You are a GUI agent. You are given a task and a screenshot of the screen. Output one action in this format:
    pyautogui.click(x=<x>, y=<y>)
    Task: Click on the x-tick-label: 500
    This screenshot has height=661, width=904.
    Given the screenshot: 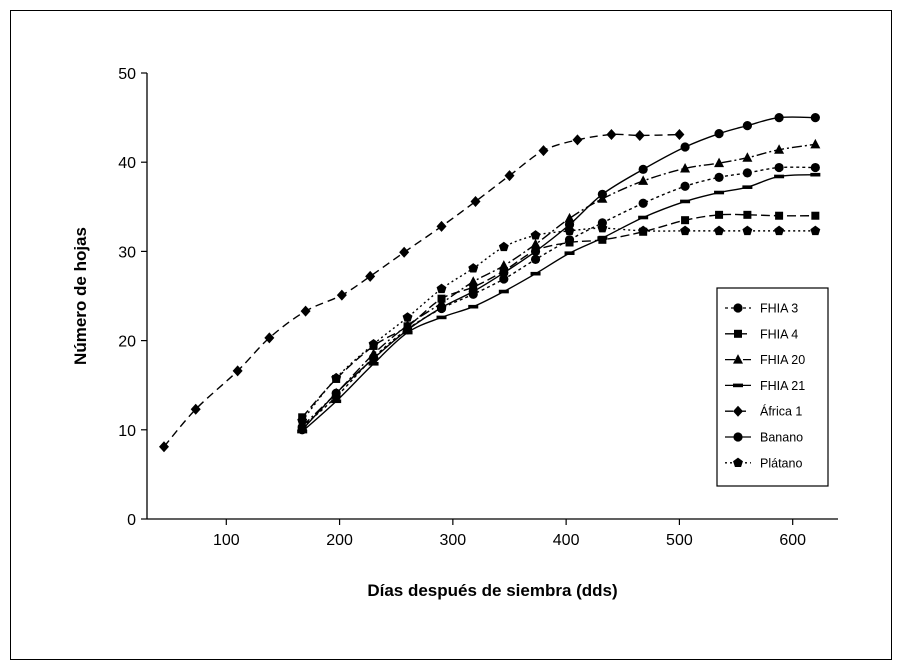 What is the action you would take?
    pyautogui.click(x=679, y=540)
    